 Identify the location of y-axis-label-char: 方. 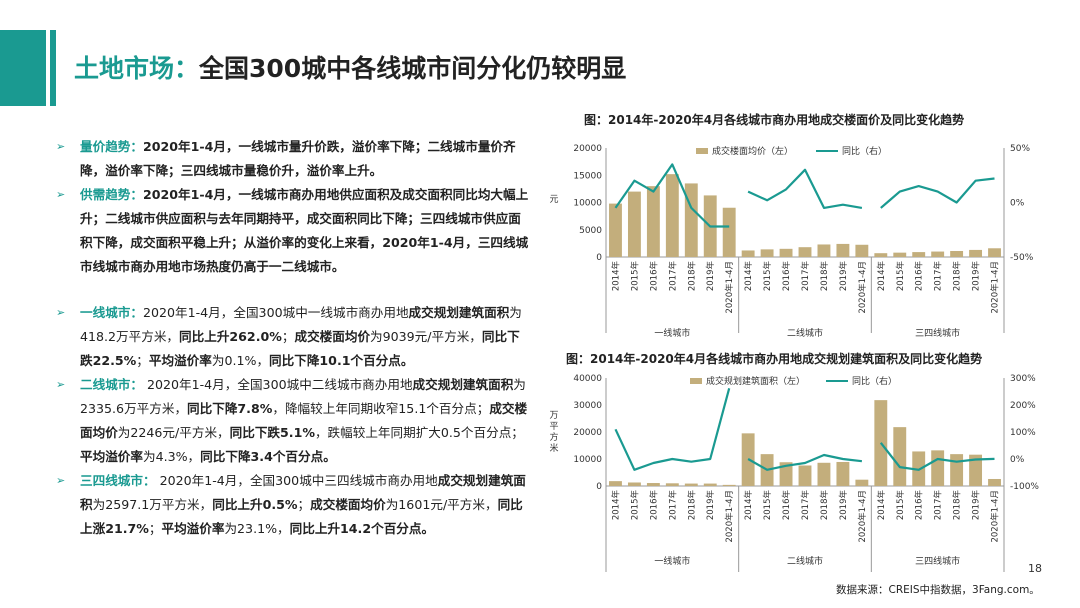
(553, 437).